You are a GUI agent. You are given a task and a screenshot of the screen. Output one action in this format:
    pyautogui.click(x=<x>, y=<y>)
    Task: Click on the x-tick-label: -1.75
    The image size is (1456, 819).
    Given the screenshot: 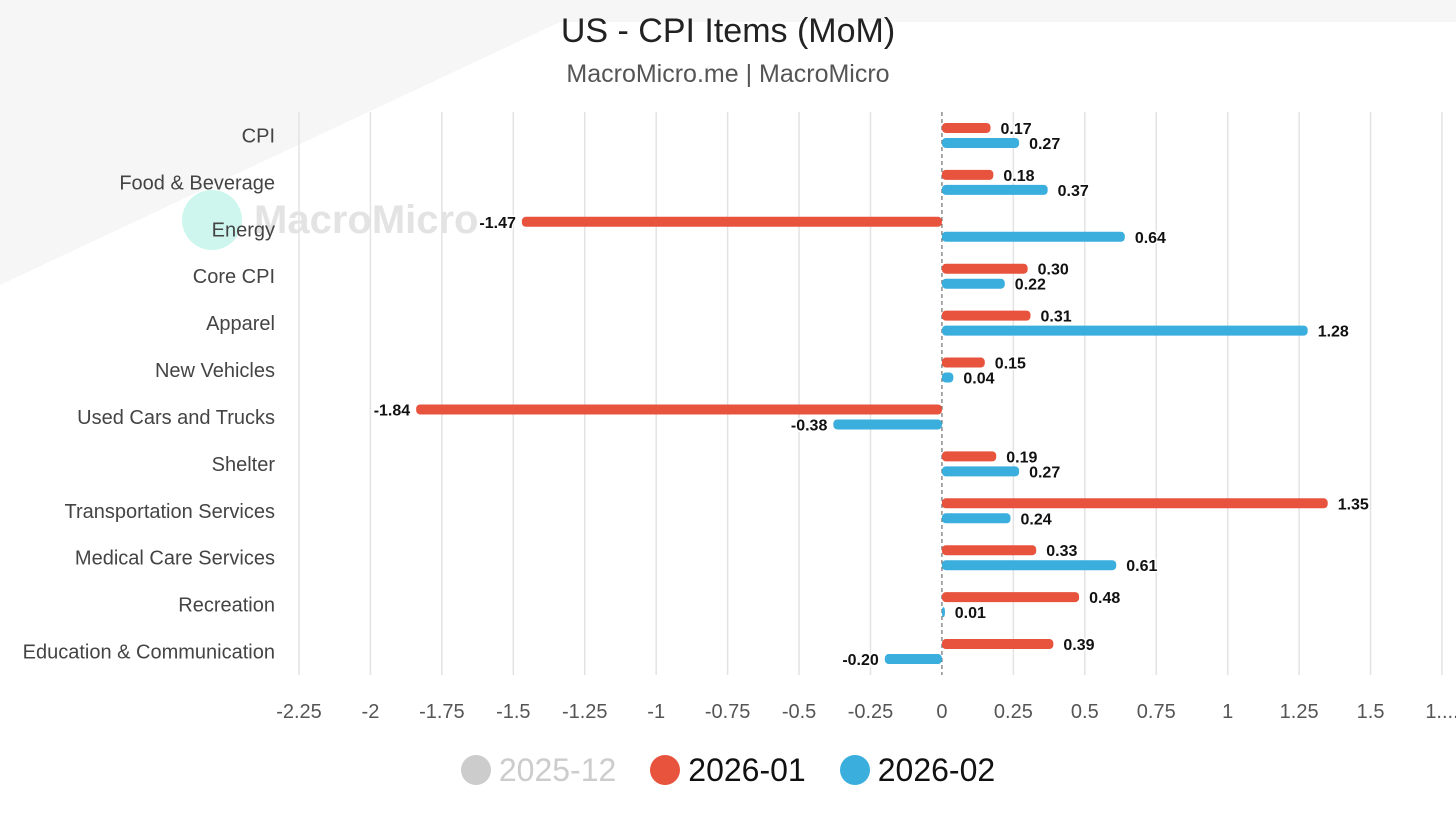 What is the action you would take?
    pyautogui.click(x=442, y=712)
    